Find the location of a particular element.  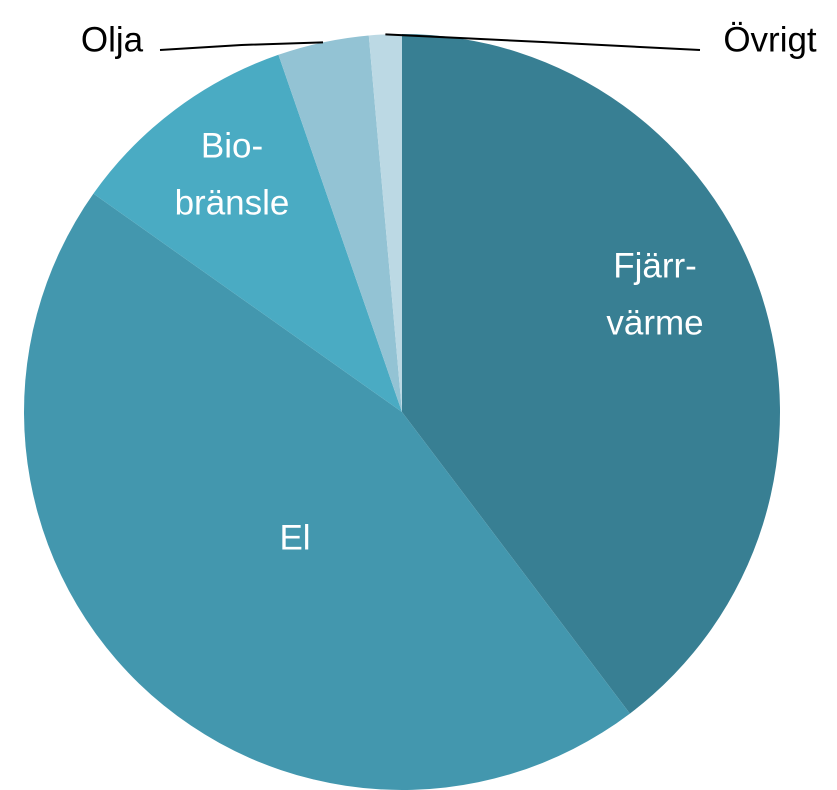

slice-label: värme is located at coordinates (654, 322).